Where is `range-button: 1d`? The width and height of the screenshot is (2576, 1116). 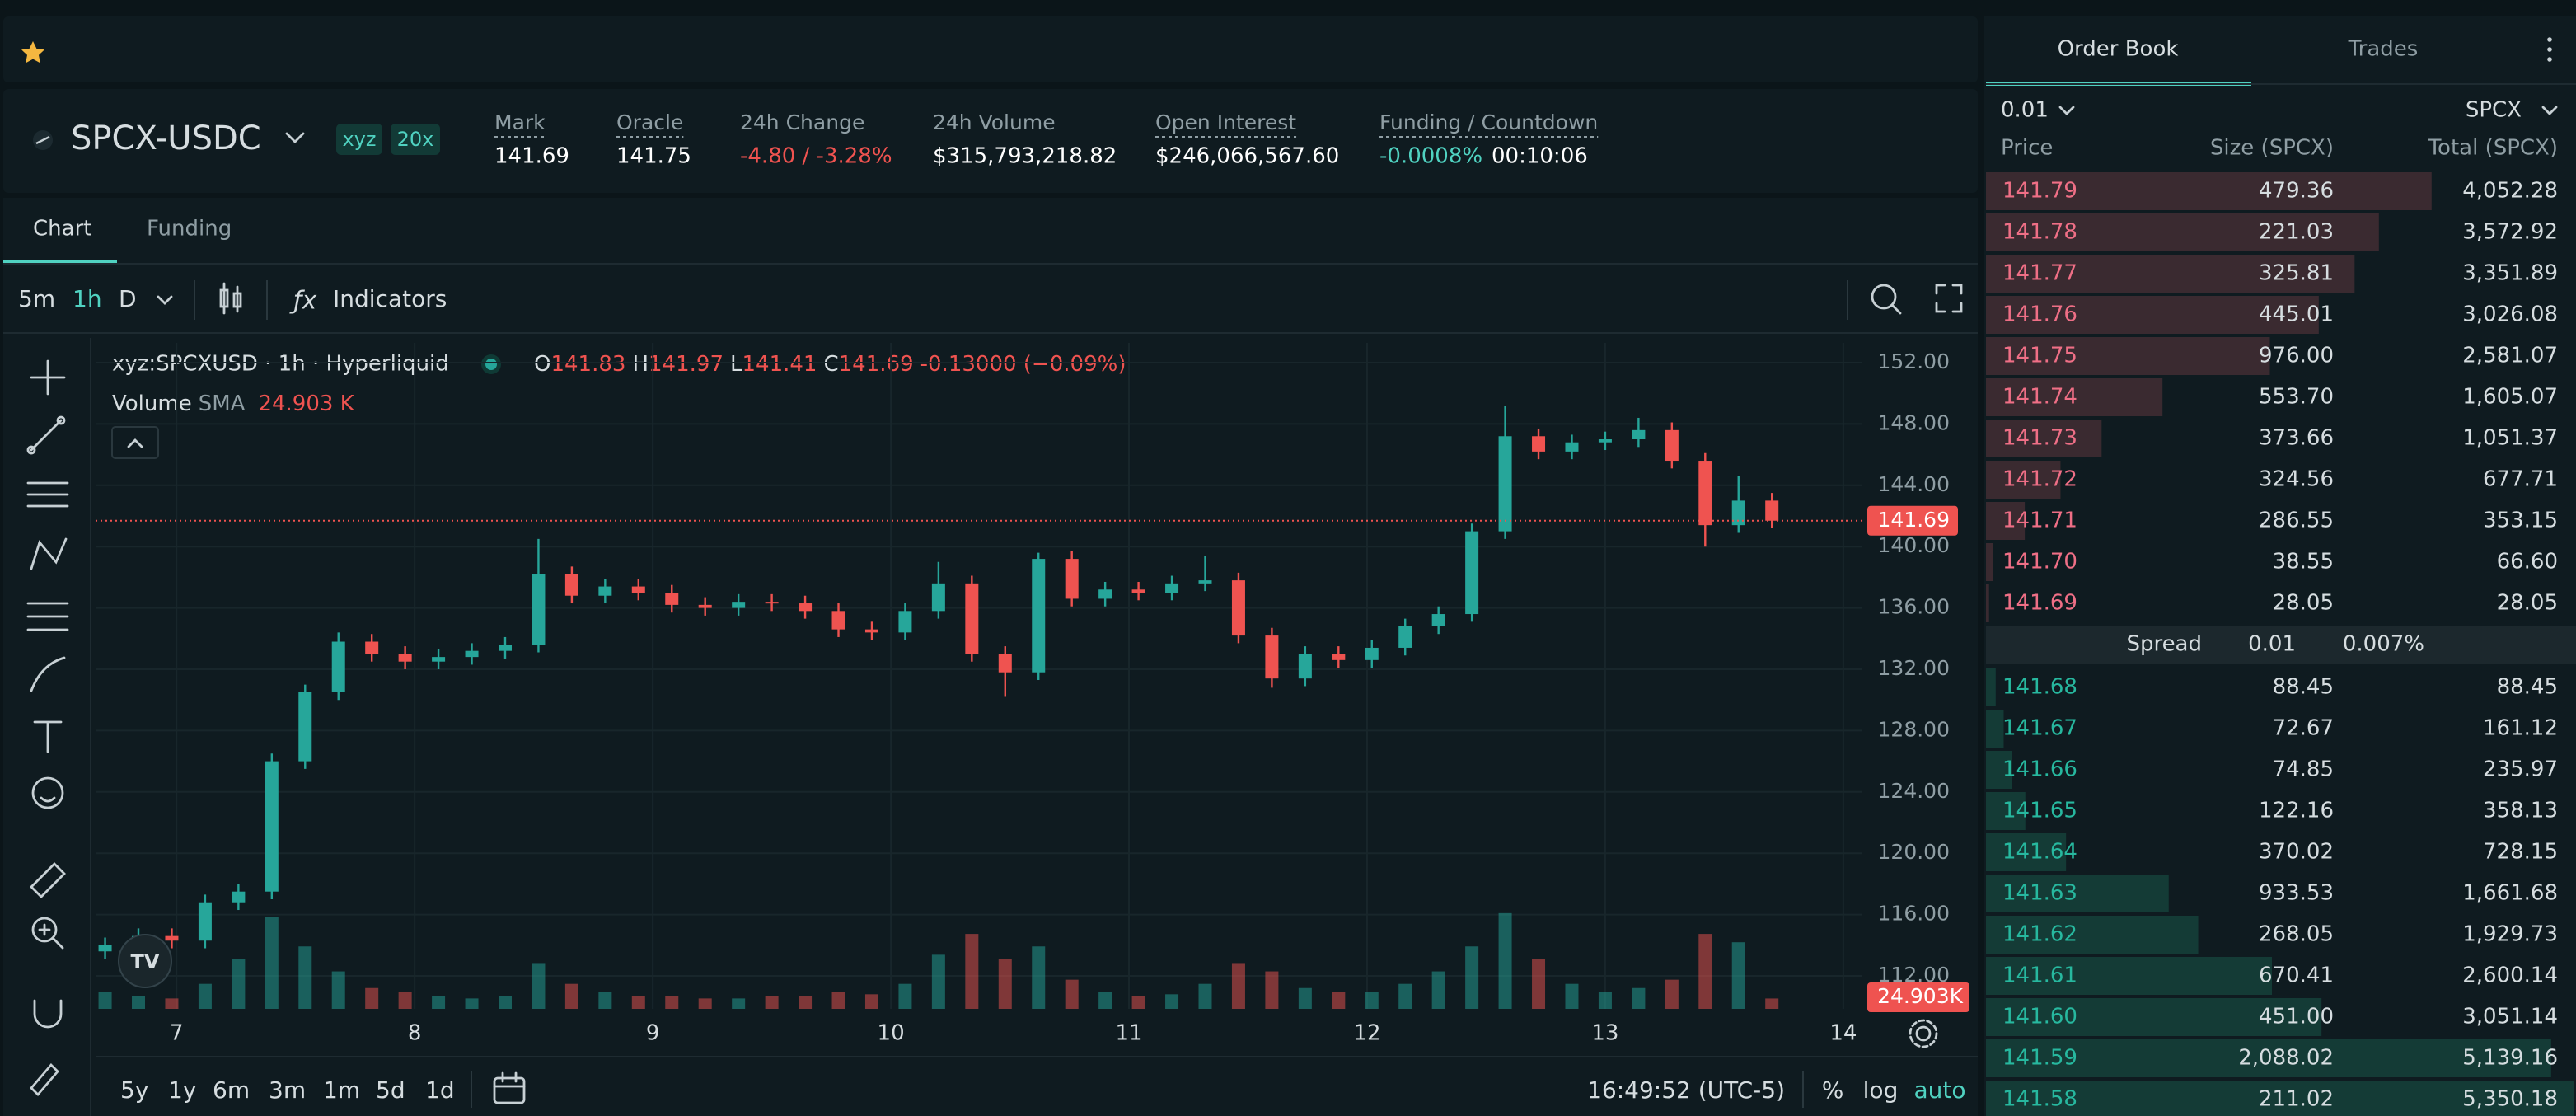
range-button: 1d is located at coordinates (440, 1090).